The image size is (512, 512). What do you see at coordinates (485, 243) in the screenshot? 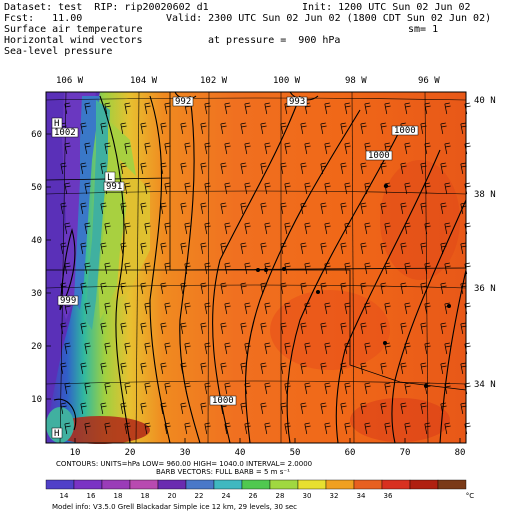
I see `latitude-labels: 40 N 38 N 36 N 34 N` at bounding box center [485, 243].